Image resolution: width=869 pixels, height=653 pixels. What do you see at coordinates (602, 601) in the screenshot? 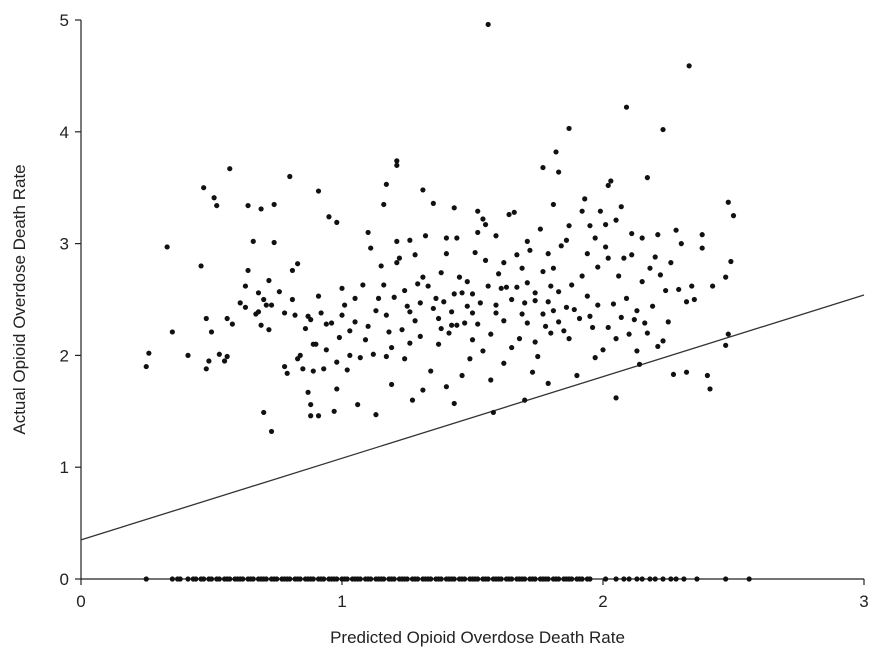
I see `x-tick-label: 2` at bounding box center [602, 601].